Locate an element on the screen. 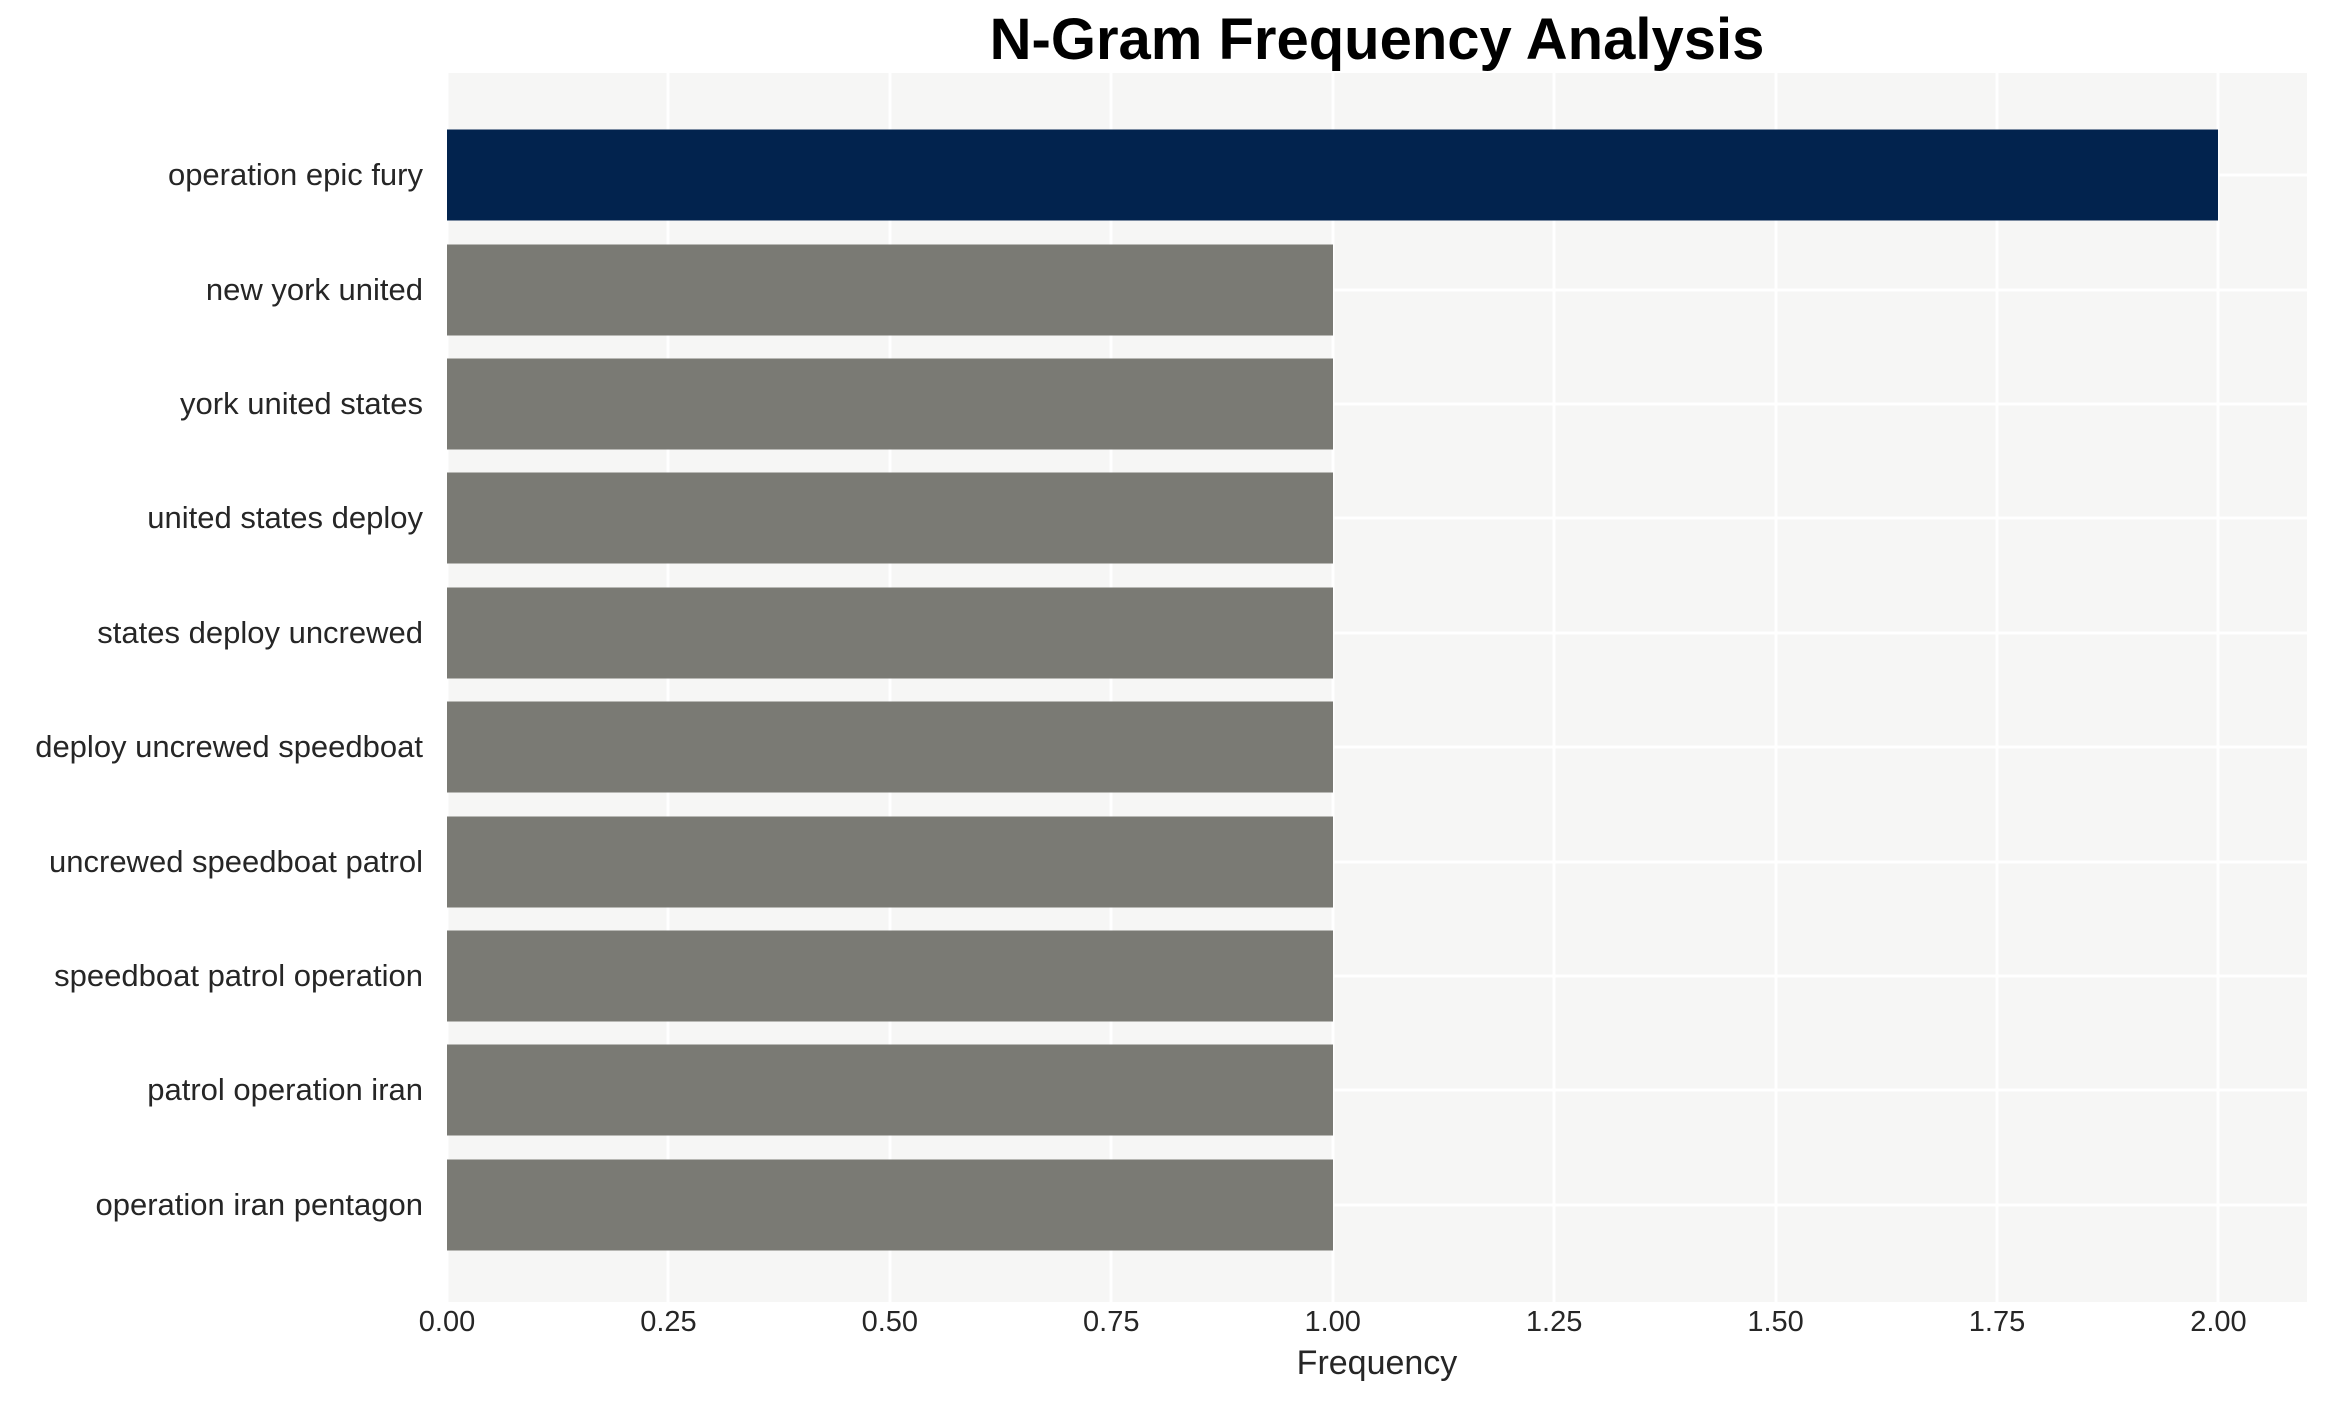  x-tick-label: 1.75 is located at coordinates (1997, 1322).